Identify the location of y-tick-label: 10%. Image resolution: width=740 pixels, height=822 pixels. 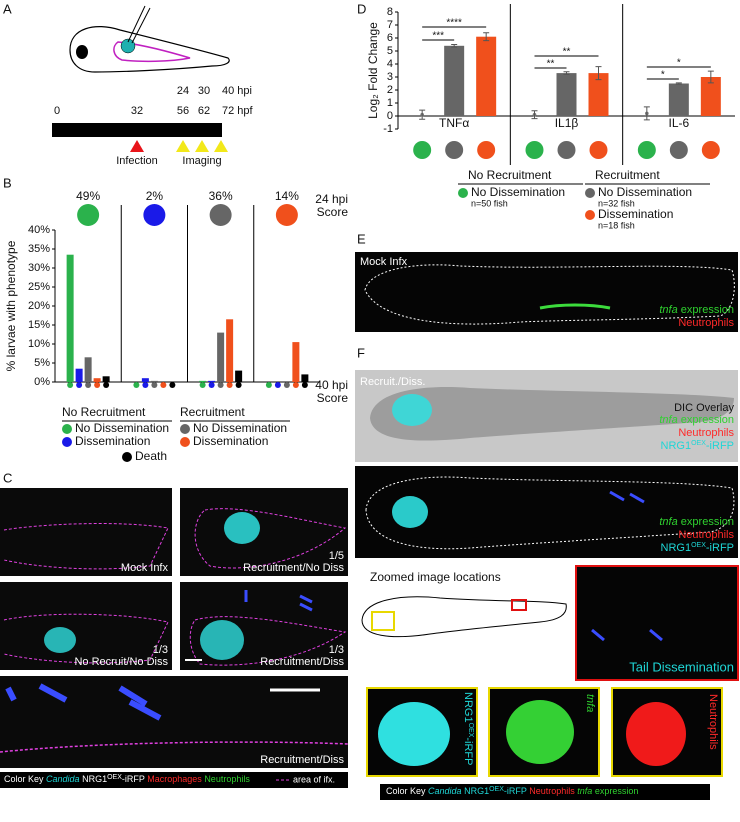
(39, 344).